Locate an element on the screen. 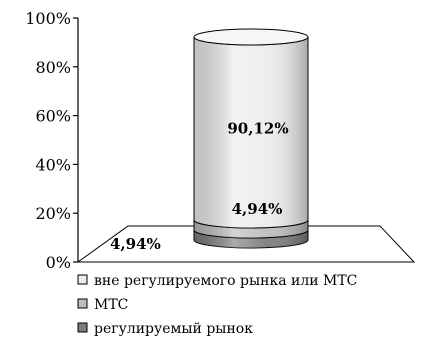  y-tick-label: 80% is located at coordinates (53, 67).